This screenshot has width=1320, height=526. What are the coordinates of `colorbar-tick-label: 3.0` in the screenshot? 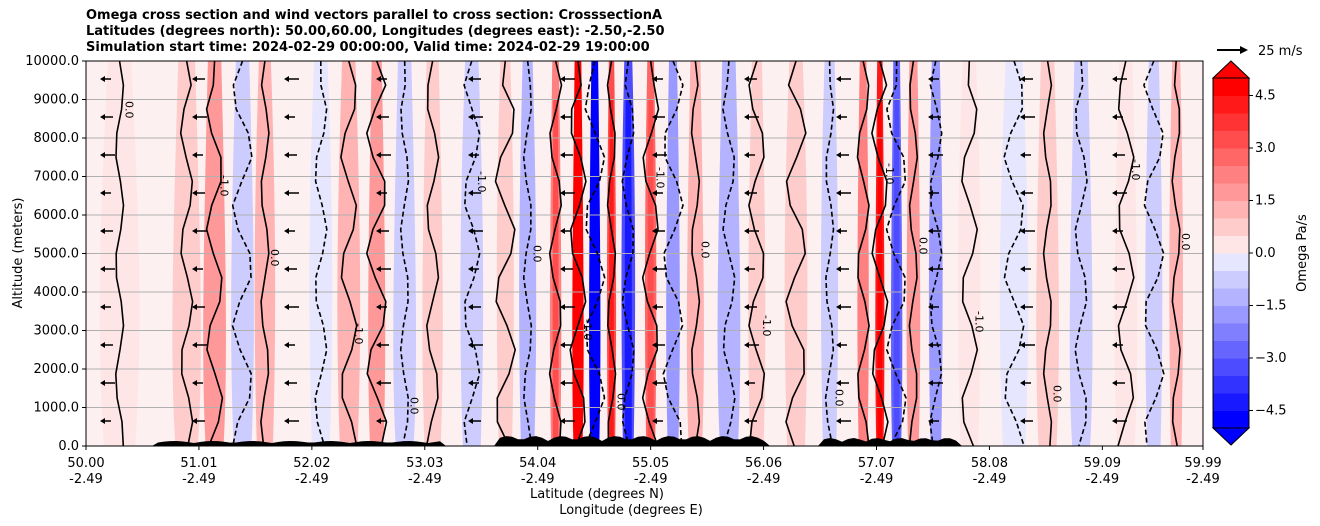 It's located at (1265, 148).